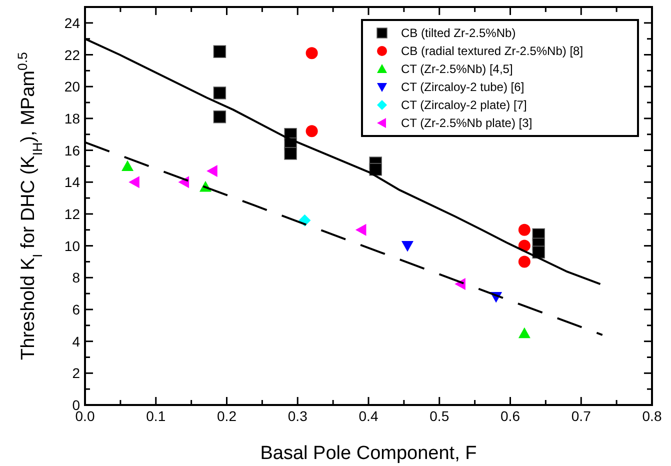  Describe the element at coordinates (298, 416) in the screenshot. I see `x-tick-label: 0.3` at that location.